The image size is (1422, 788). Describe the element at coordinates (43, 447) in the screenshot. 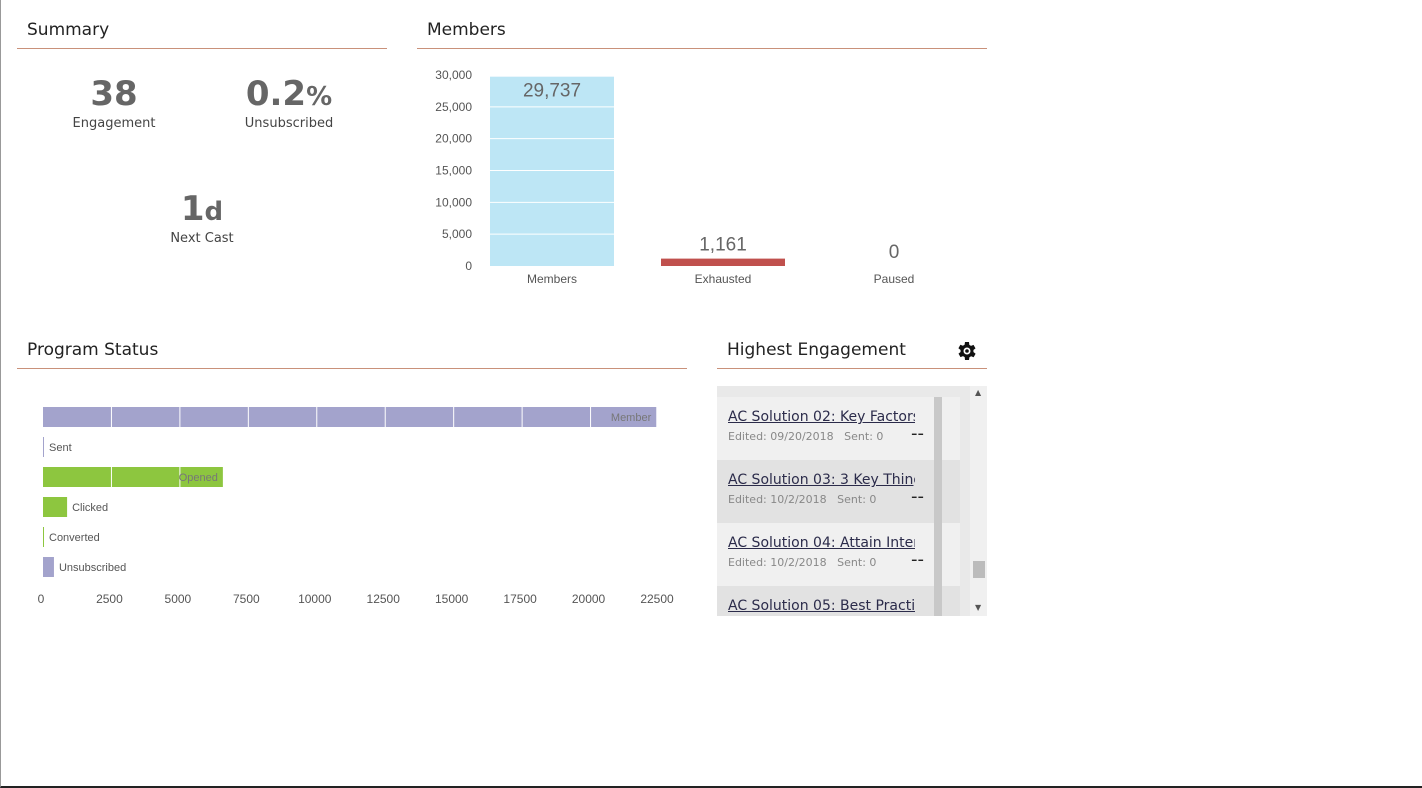

I see `bar-sent` at that location.